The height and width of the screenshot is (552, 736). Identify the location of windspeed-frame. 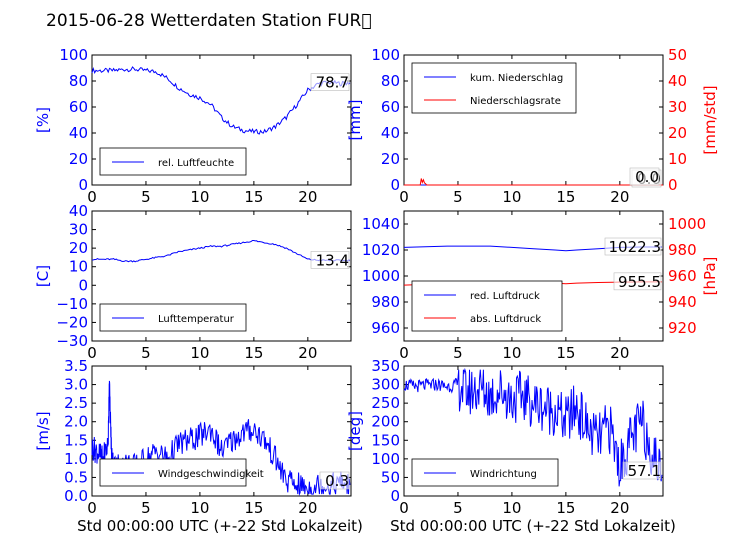
(221, 431).